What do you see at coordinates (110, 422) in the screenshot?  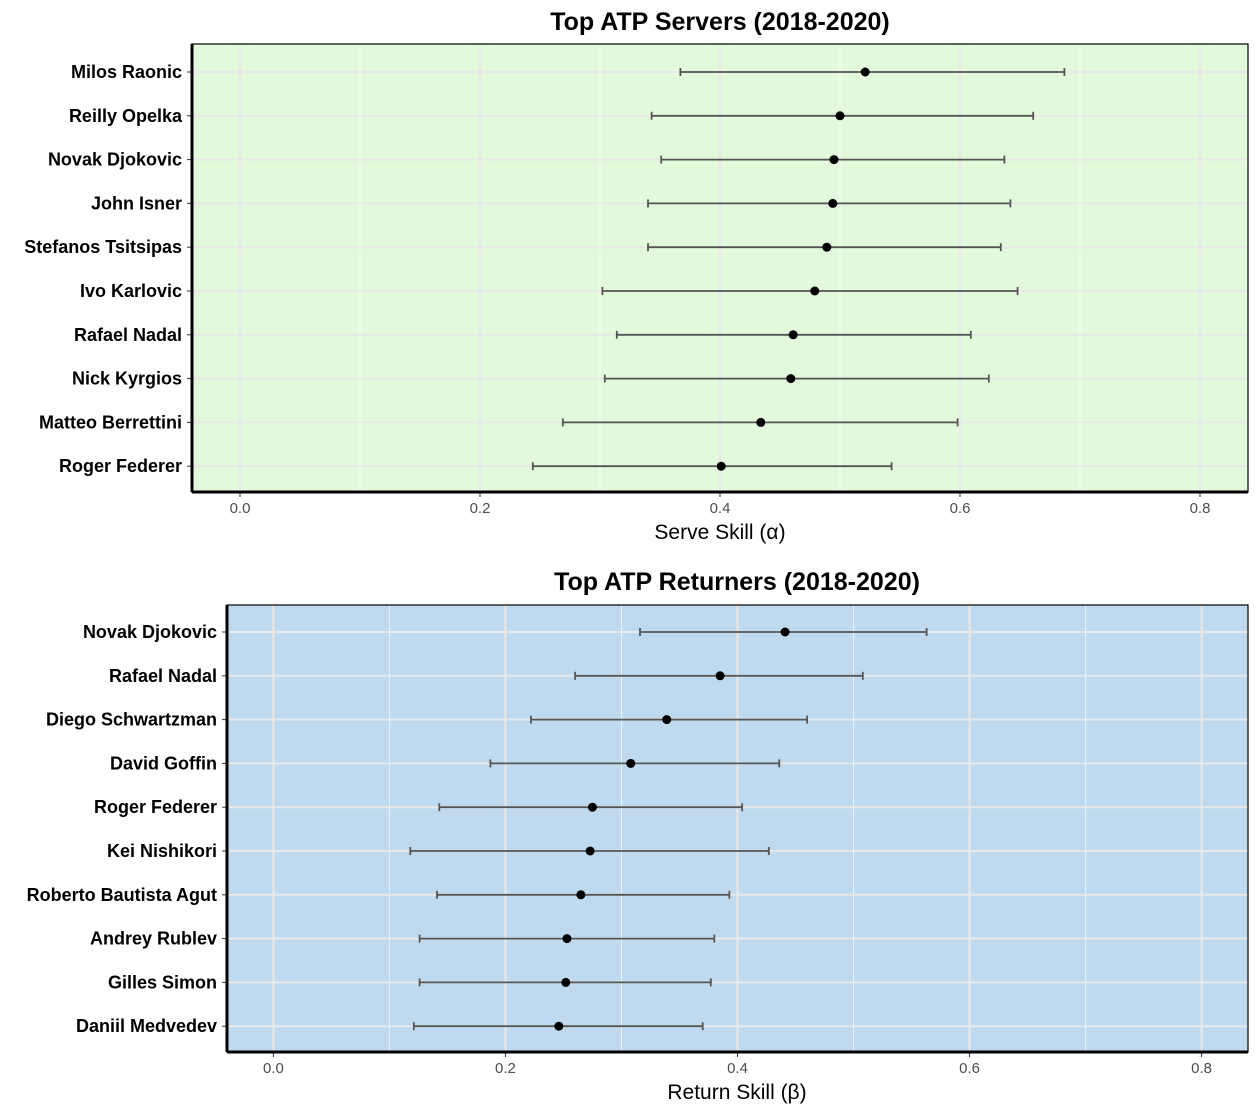 I see `y-tick-label: Matteo Berrettini` at bounding box center [110, 422].